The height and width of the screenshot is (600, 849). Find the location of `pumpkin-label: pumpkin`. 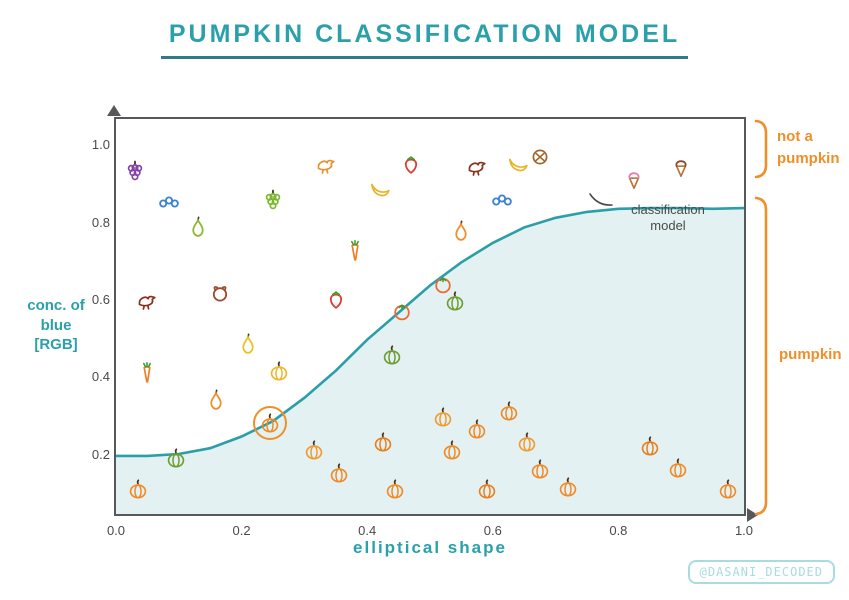

pumpkin-label: pumpkin is located at coordinates (810, 354).